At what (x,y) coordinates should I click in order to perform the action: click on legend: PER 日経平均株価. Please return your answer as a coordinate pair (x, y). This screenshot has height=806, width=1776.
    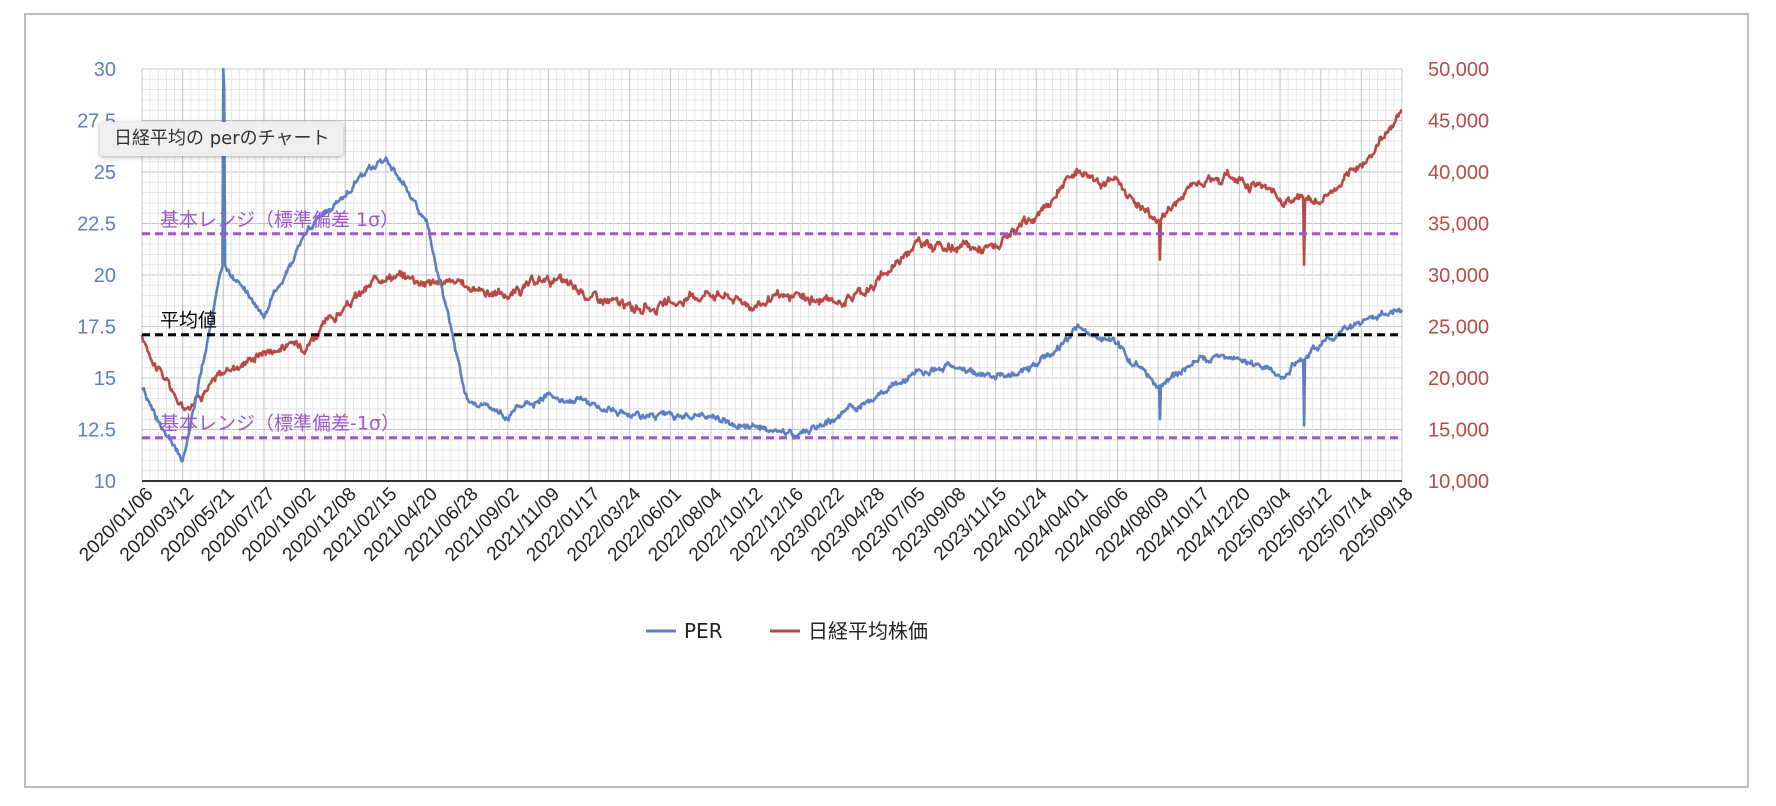
    Looking at the image, I should click on (787, 631).